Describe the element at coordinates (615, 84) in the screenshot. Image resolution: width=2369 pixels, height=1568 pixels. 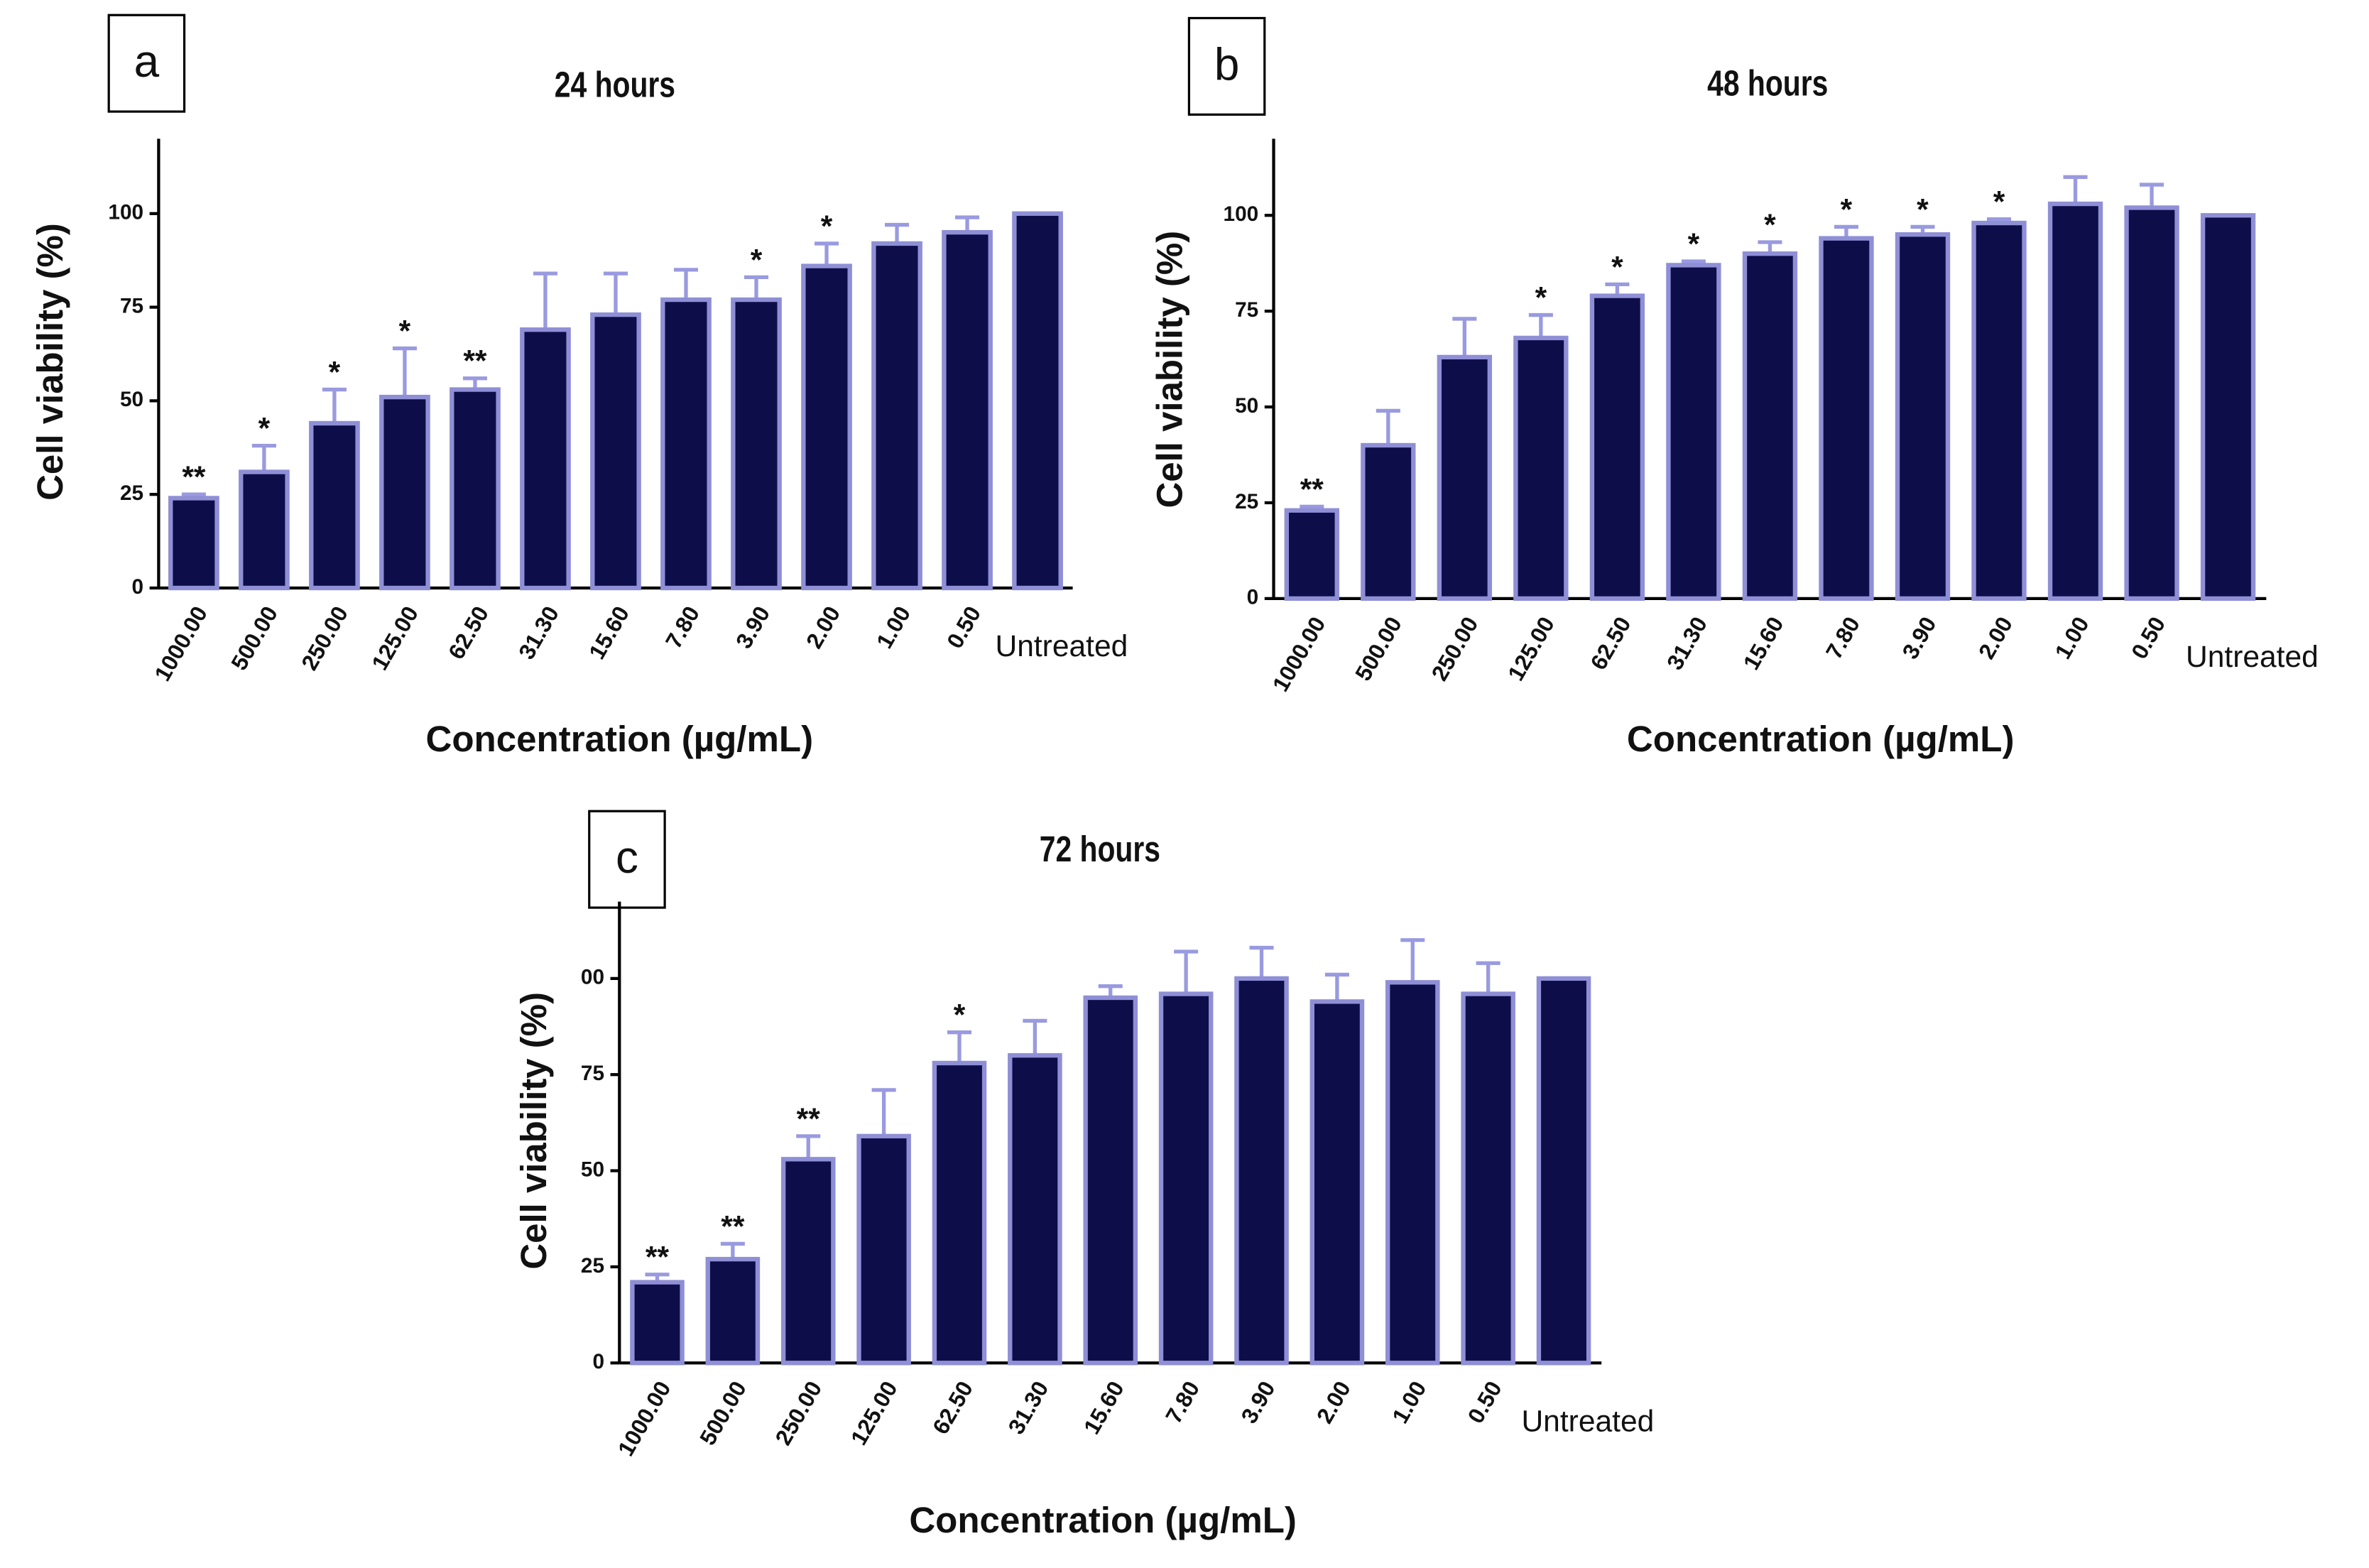
I see `chart-title: 24 hours` at that location.